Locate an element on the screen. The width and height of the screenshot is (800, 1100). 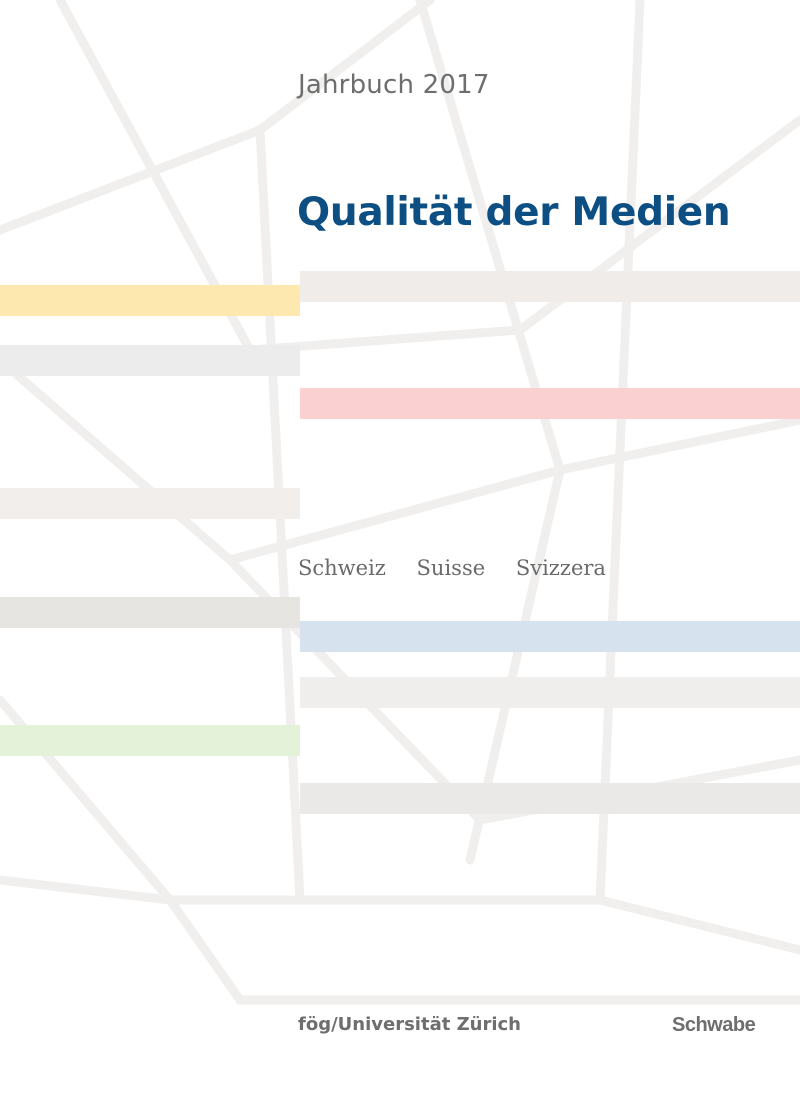
band-pink-right is located at coordinates (550, 403).